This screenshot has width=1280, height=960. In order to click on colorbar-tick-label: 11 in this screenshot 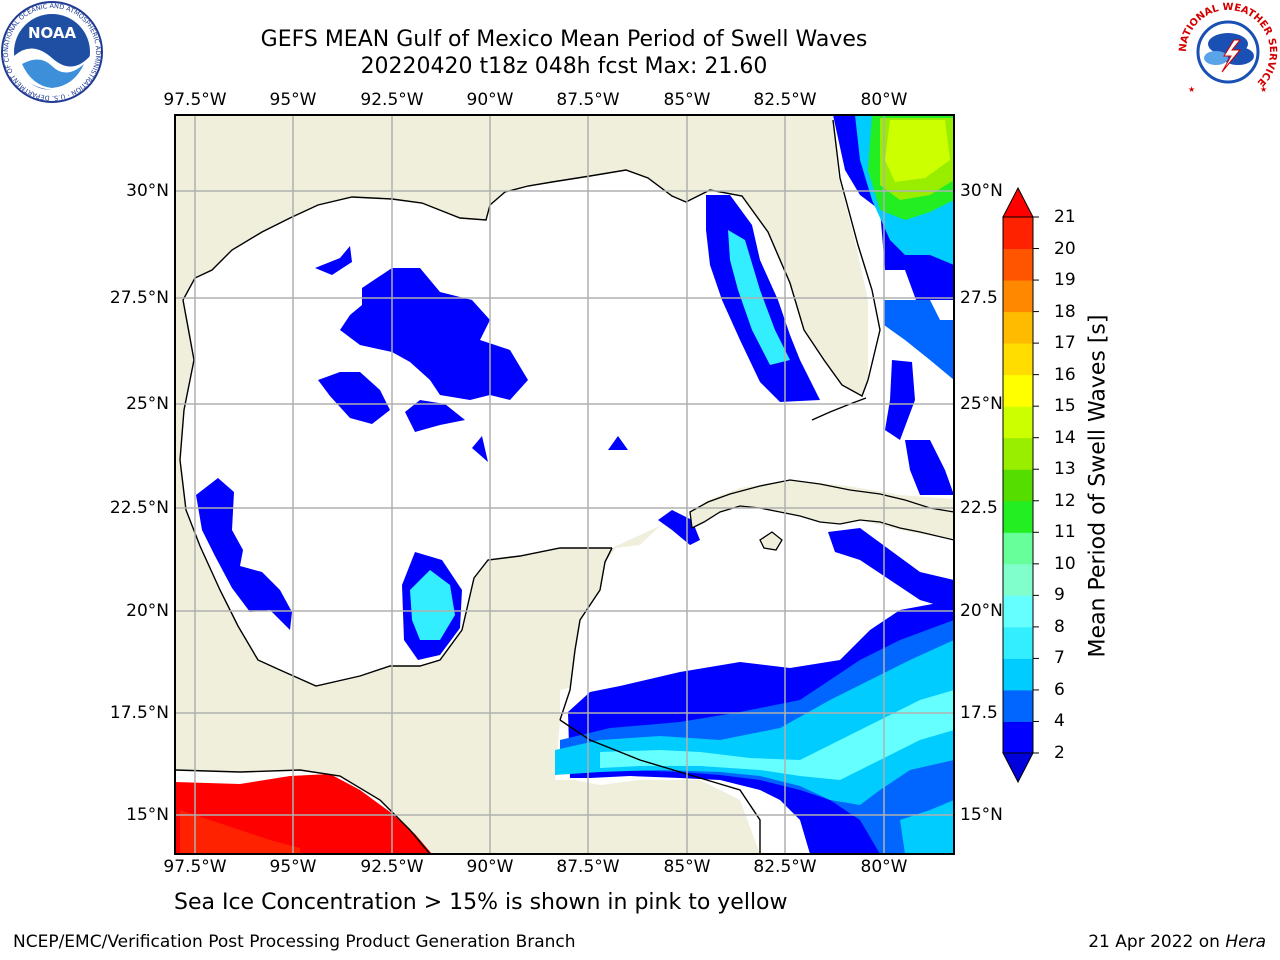, I will do `click(1065, 532)`.